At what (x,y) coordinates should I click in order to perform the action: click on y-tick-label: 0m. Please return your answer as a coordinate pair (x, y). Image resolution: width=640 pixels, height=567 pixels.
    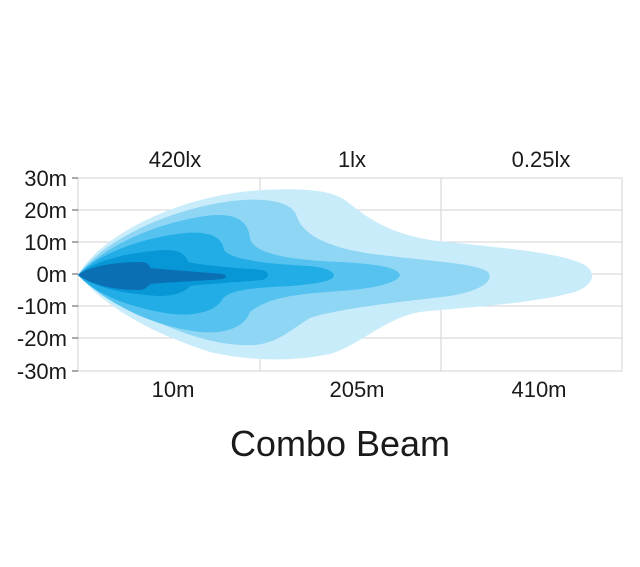
    Looking at the image, I should click on (51, 274).